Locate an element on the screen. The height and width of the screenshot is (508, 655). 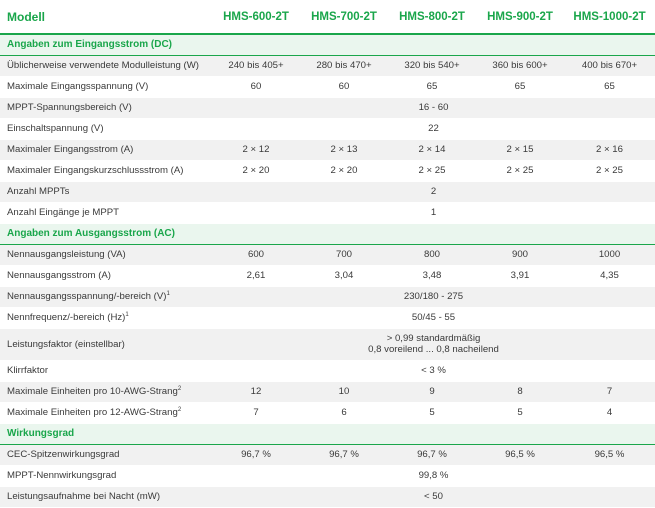
cell-value: 8 is located at coordinates (520, 392).